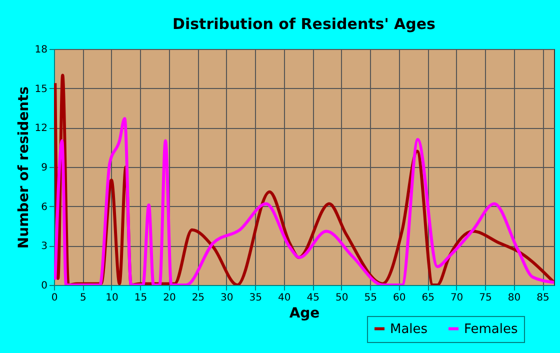 Image resolution: width=560 pixels, height=353 pixels. Describe the element at coordinates (543, 298) in the screenshot. I see `x-tick-label: 85` at that location.